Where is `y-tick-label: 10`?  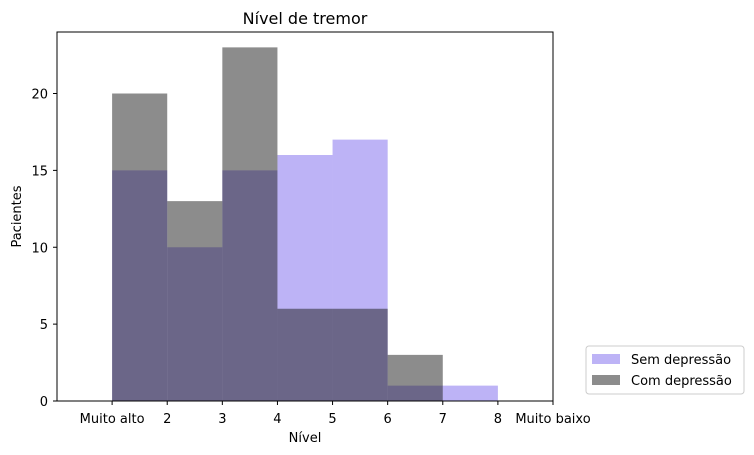
y-tick-label: 10 is located at coordinates (39, 248).